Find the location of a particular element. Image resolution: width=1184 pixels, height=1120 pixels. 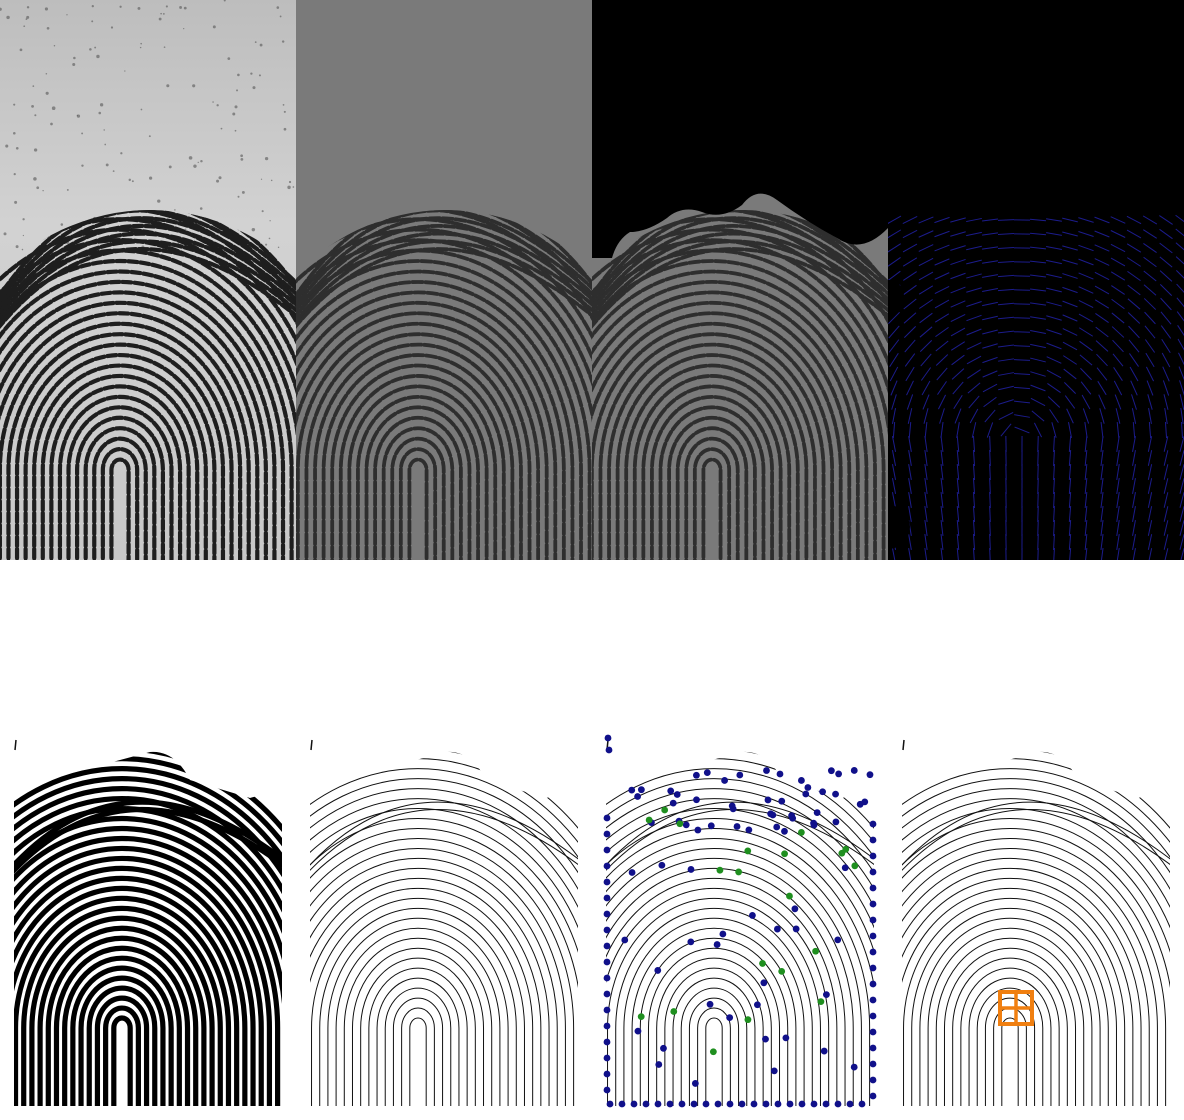

binarized-fingerprint-image is located at coordinates (148, 924).